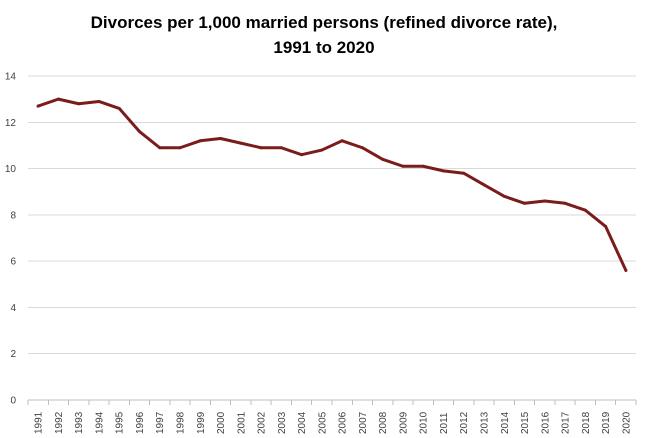 The width and height of the screenshot is (648, 438). Describe the element at coordinates (363, 422) in the screenshot. I see `x-tick-label: 2007` at that location.